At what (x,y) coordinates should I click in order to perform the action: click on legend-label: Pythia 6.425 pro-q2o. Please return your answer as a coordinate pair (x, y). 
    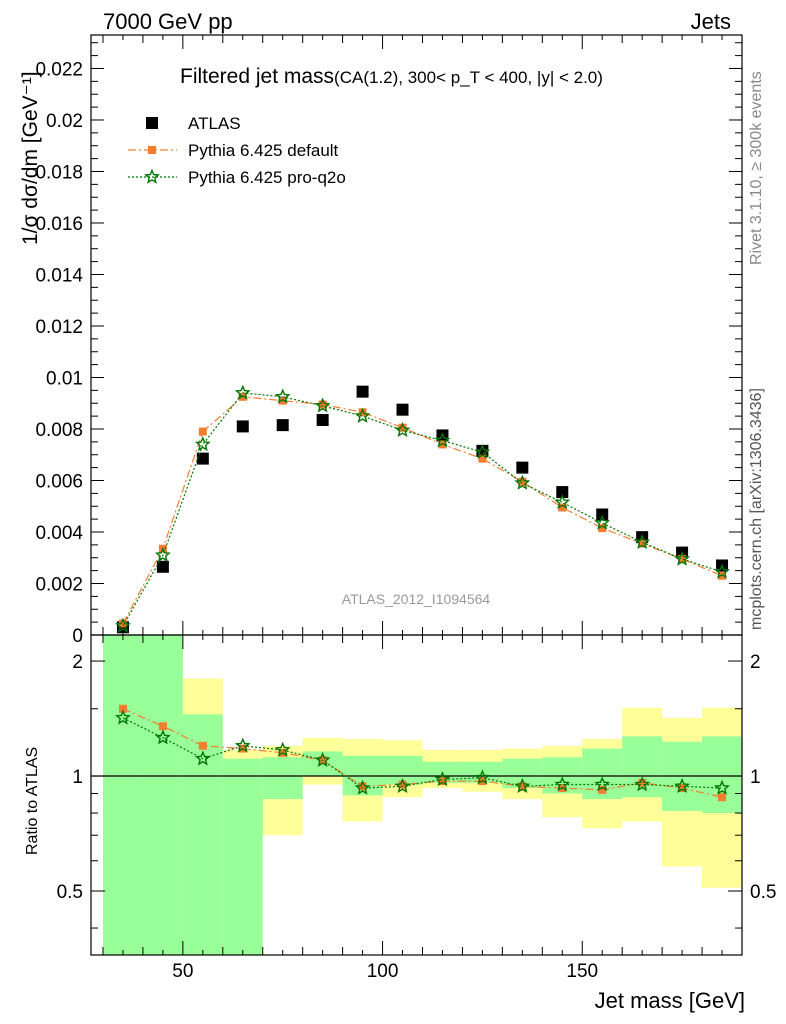
    Looking at the image, I should click on (267, 177).